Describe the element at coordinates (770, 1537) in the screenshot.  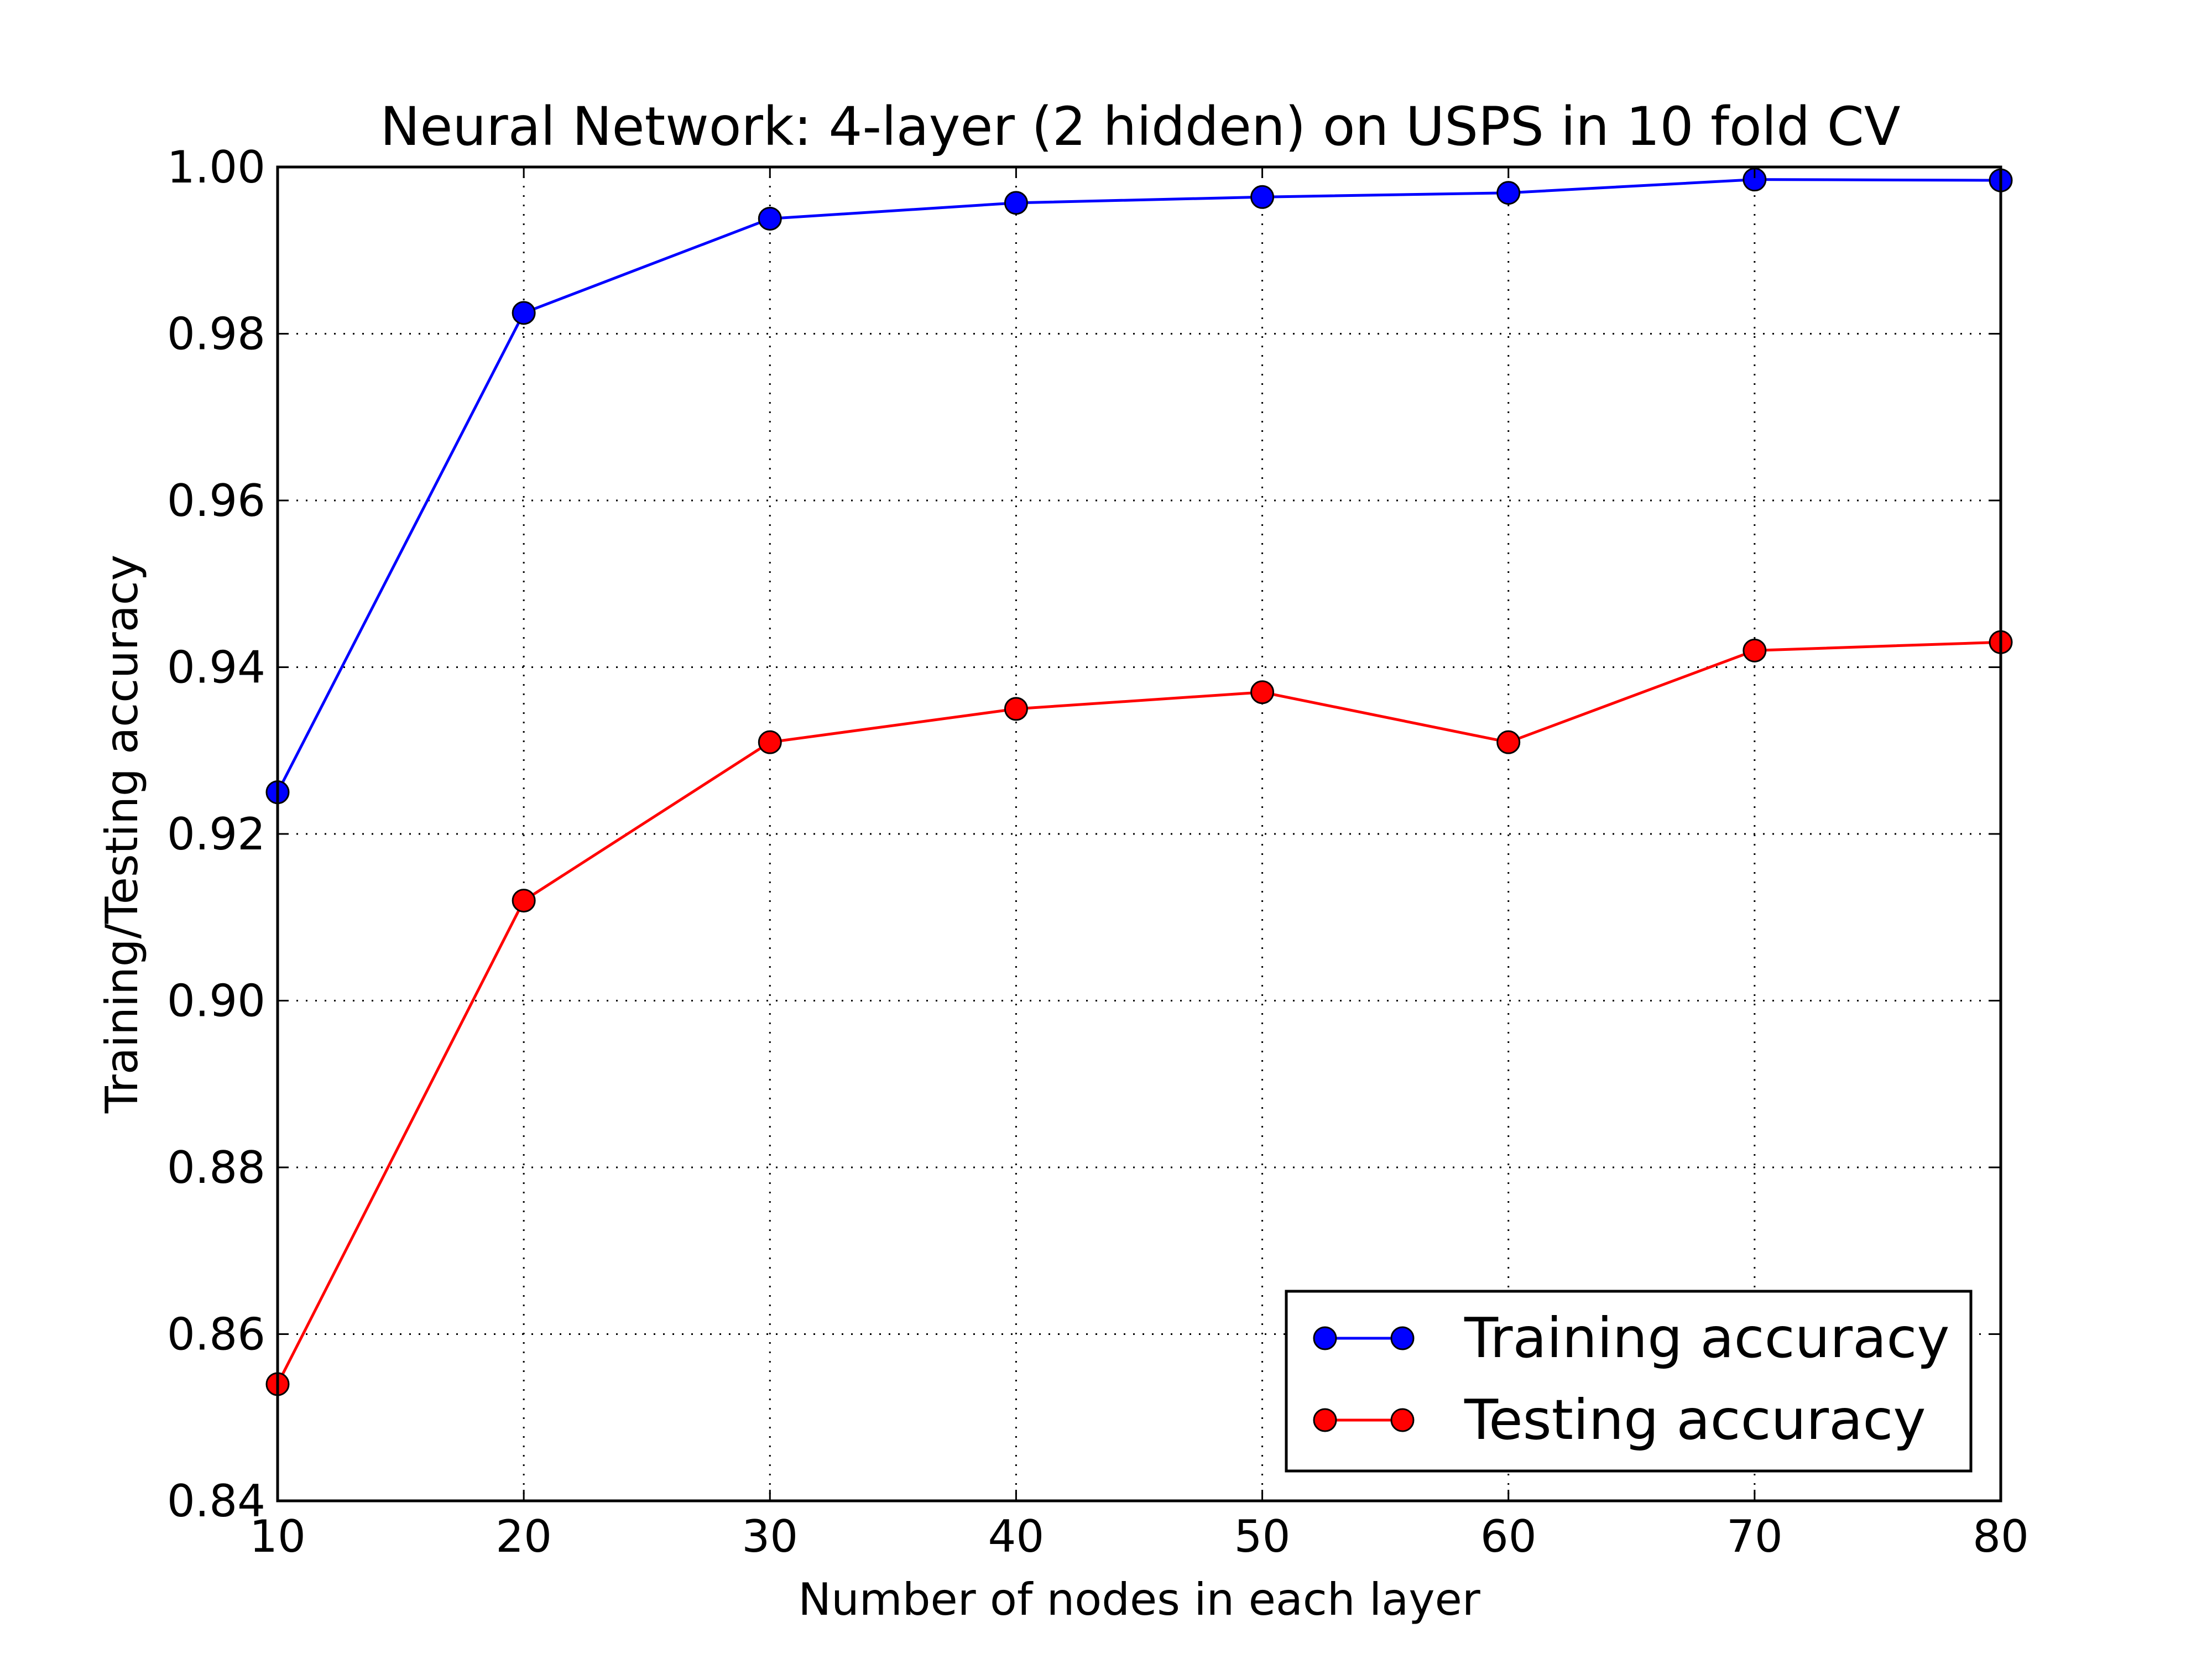
I see `x-tick-label: 30` at that location.